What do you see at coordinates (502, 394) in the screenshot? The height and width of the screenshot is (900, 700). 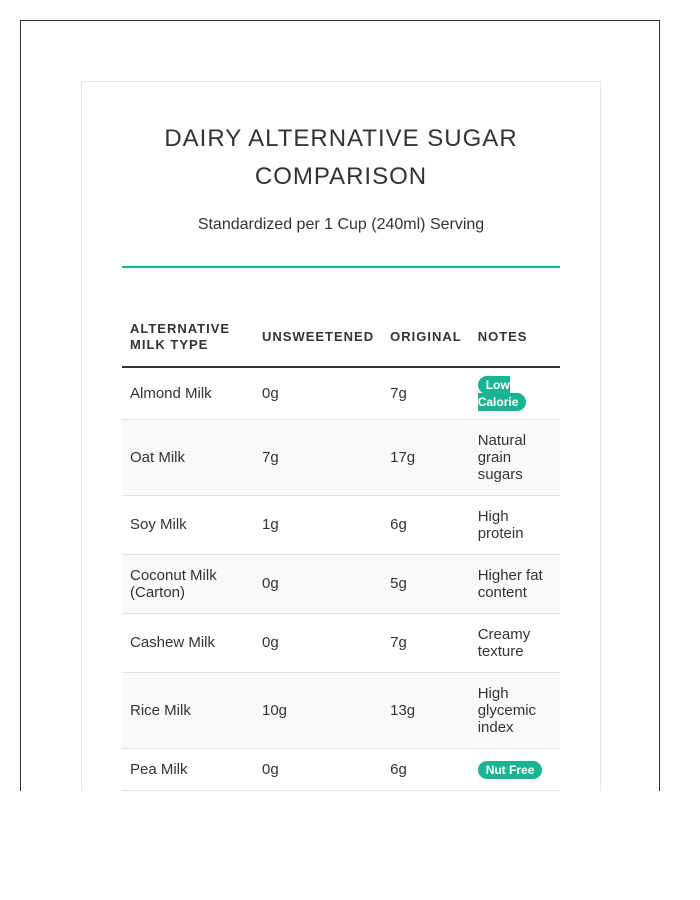 I see `notes-badge: Low Calorie` at bounding box center [502, 394].